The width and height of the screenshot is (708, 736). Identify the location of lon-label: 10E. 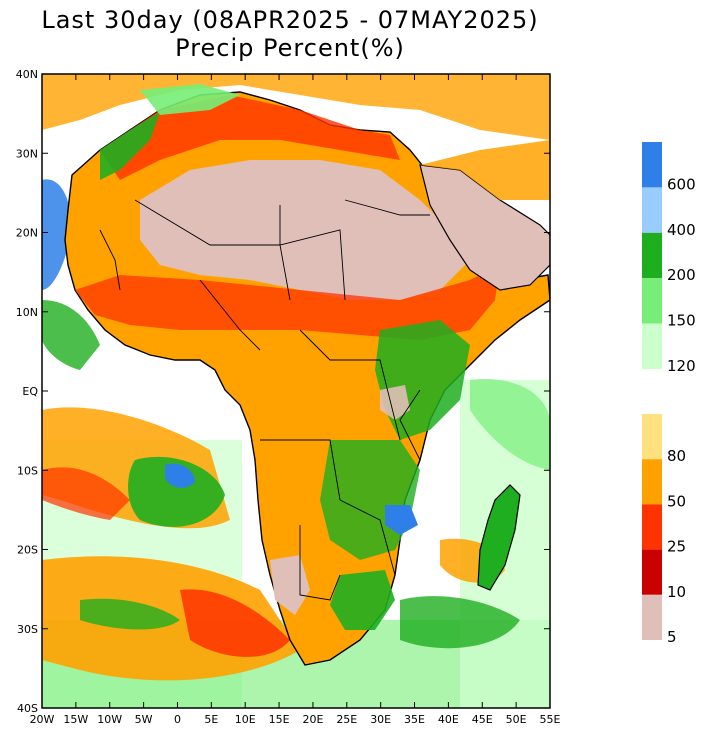
(245, 719).